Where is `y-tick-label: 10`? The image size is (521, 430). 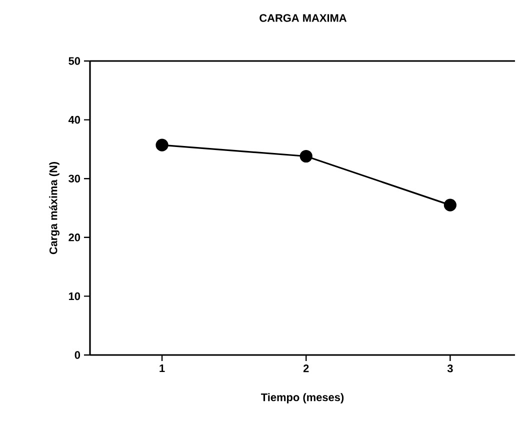
y-tick-label: 10 is located at coordinates (74, 296).